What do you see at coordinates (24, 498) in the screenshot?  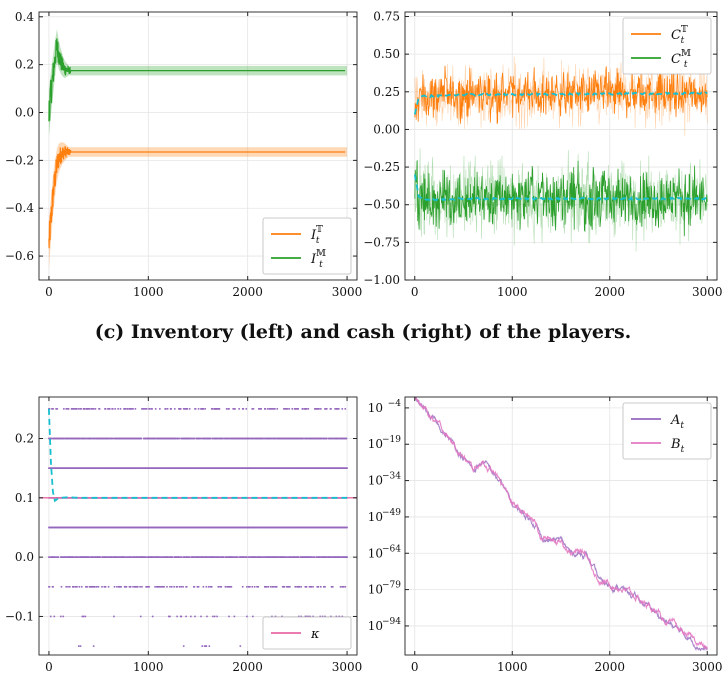 I see `y-tick-label: 0.1` at bounding box center [24, 498].